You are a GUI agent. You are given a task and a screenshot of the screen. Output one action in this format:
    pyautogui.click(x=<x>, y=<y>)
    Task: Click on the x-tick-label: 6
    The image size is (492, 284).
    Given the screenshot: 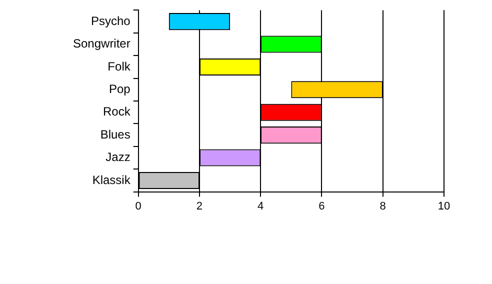 What is the action you would take?
    pyautogui.click(x=321, y=206)
    